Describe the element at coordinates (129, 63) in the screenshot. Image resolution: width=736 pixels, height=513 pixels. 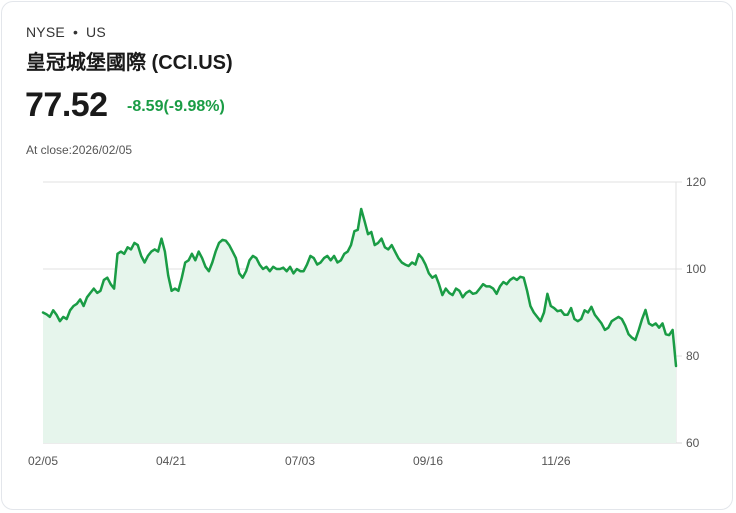
I see `stock-title: 皇冠城堡國際 (CCI.US)` at that location.